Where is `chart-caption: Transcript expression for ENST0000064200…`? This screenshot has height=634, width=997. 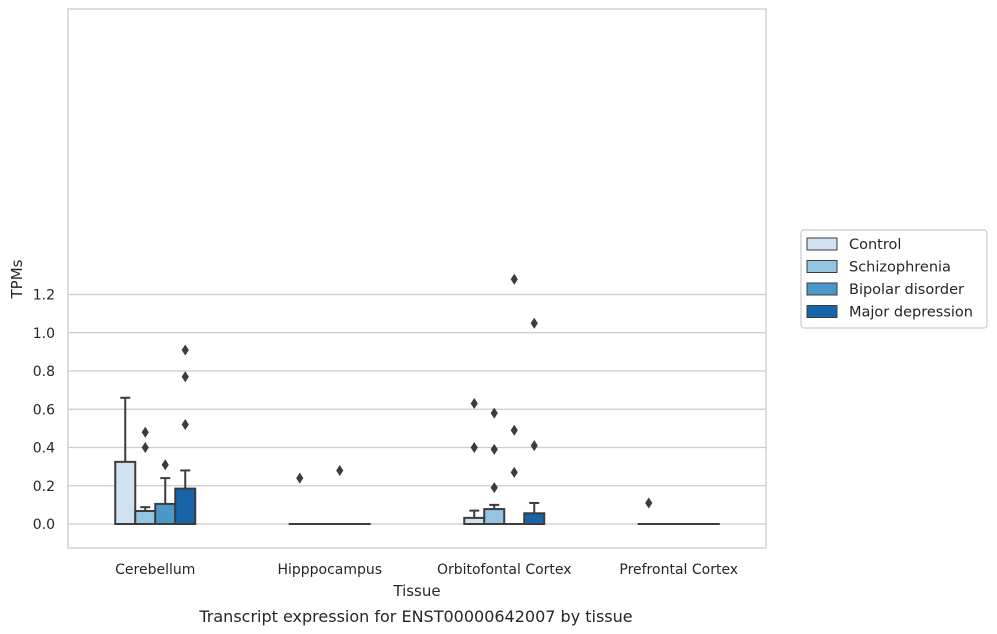 chart-caption: Transcript expression for ENST0000064200… is located at coordinates (415, 616).